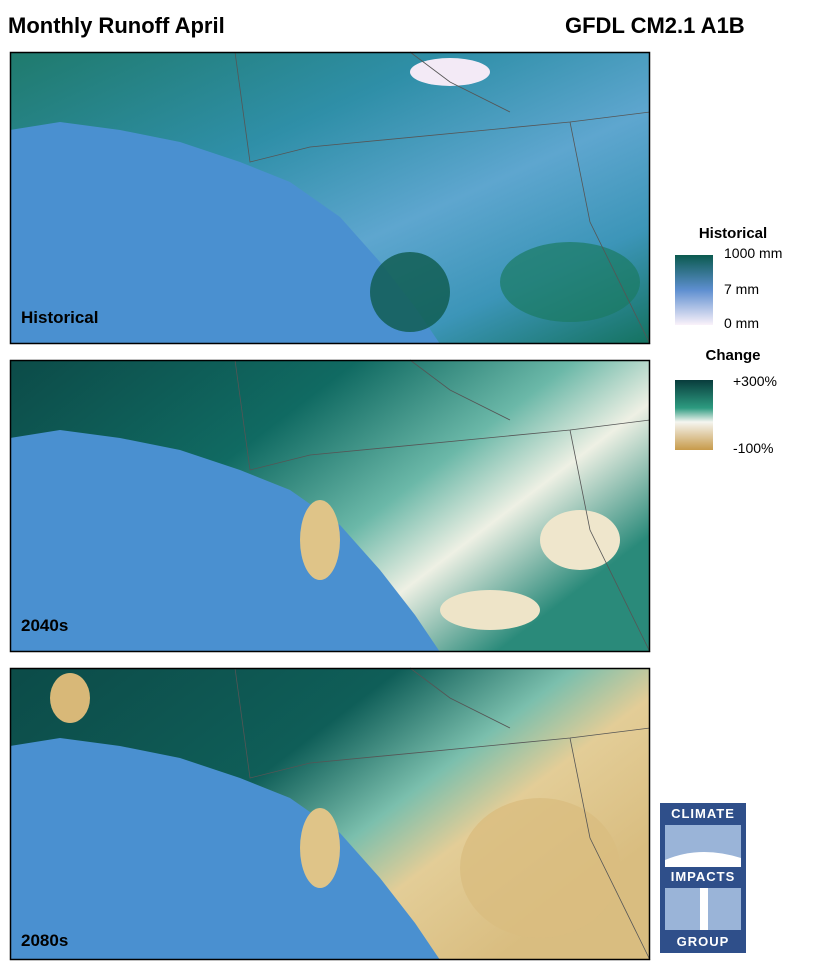 Image resolution: width=830 pixels, height=975 pixels. Describe the element at coordinates (755, 381) in the screenshot. I see `legend-label: +300%` at that location.